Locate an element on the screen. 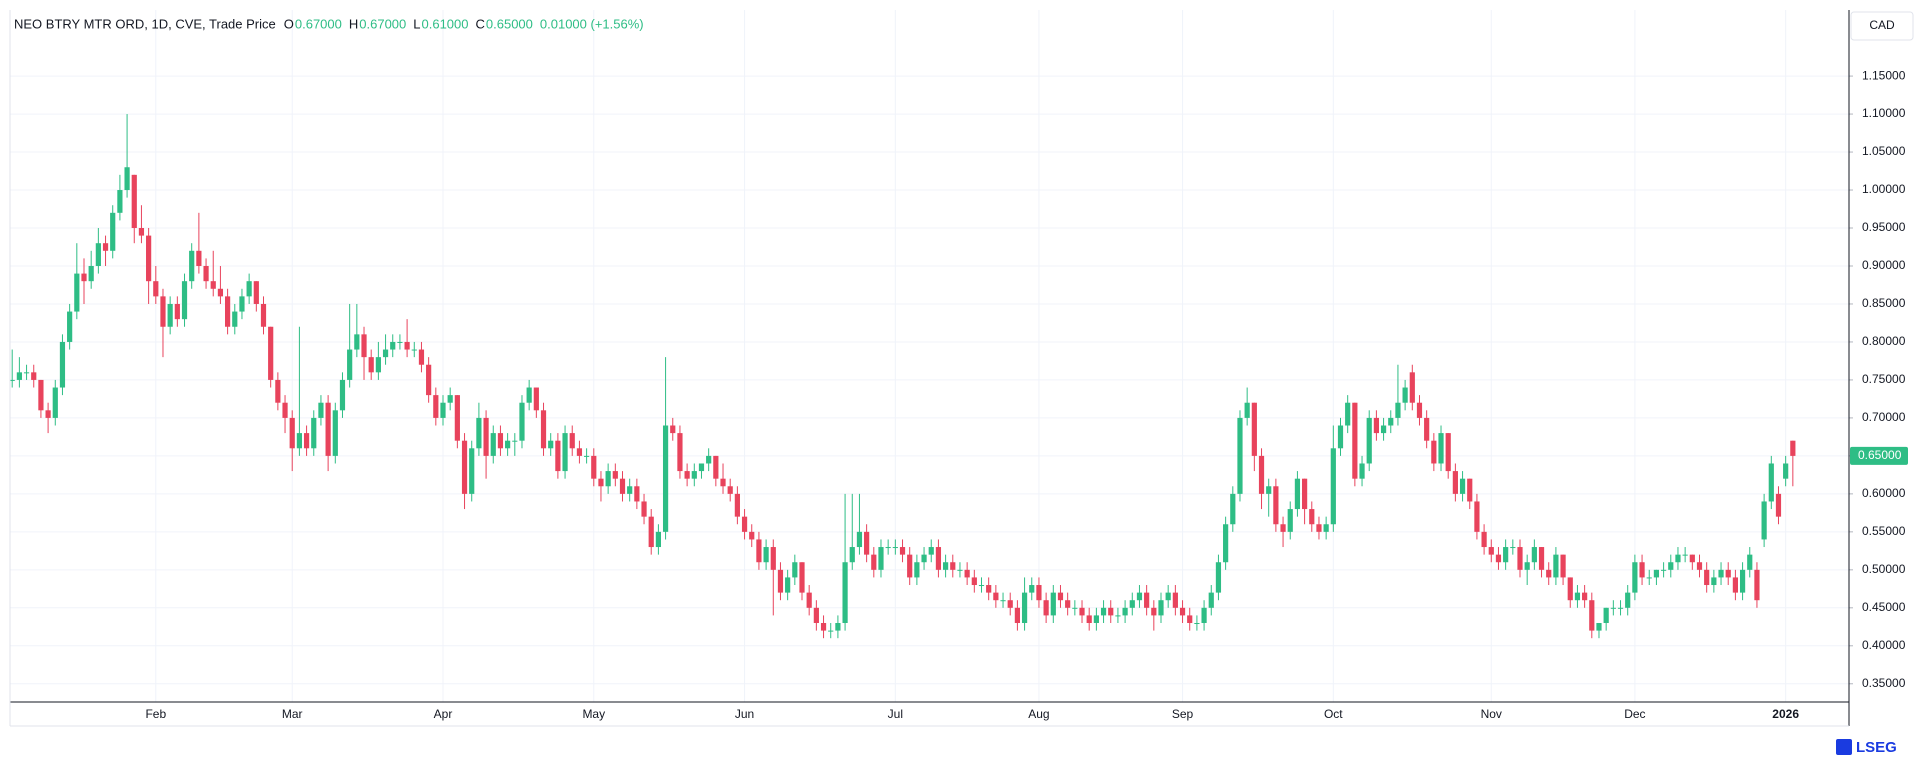 The height and width of the screenshot is (760, 1920). x-tick-label: Dec is located at coordinates (1634, 714).